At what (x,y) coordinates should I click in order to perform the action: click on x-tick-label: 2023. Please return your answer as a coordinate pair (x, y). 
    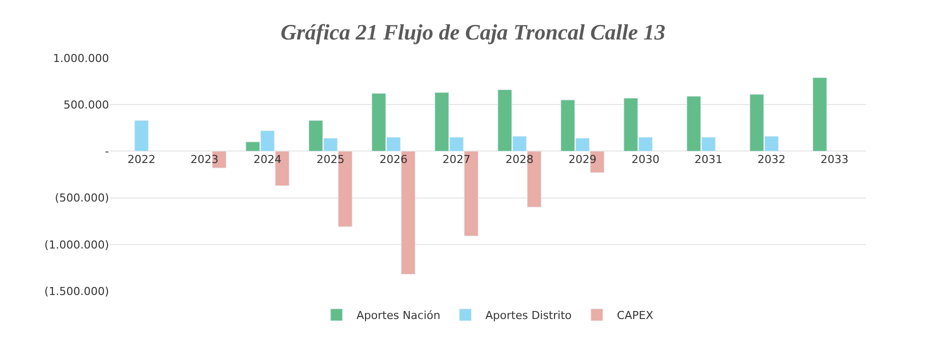
    Looking at the image, I should click on (204, 159).